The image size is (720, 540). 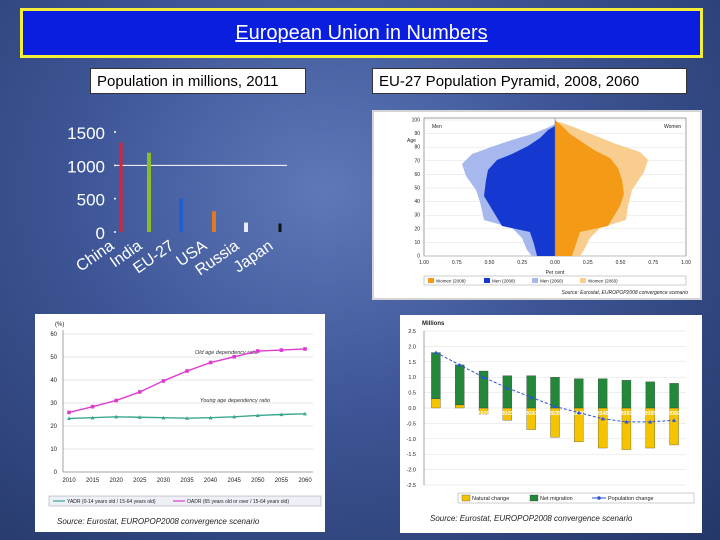 What do you see at coordinates (417, 161) in the screenshot?
I see `pyramid-y-tick: 70` at bounding box center [417, 161].